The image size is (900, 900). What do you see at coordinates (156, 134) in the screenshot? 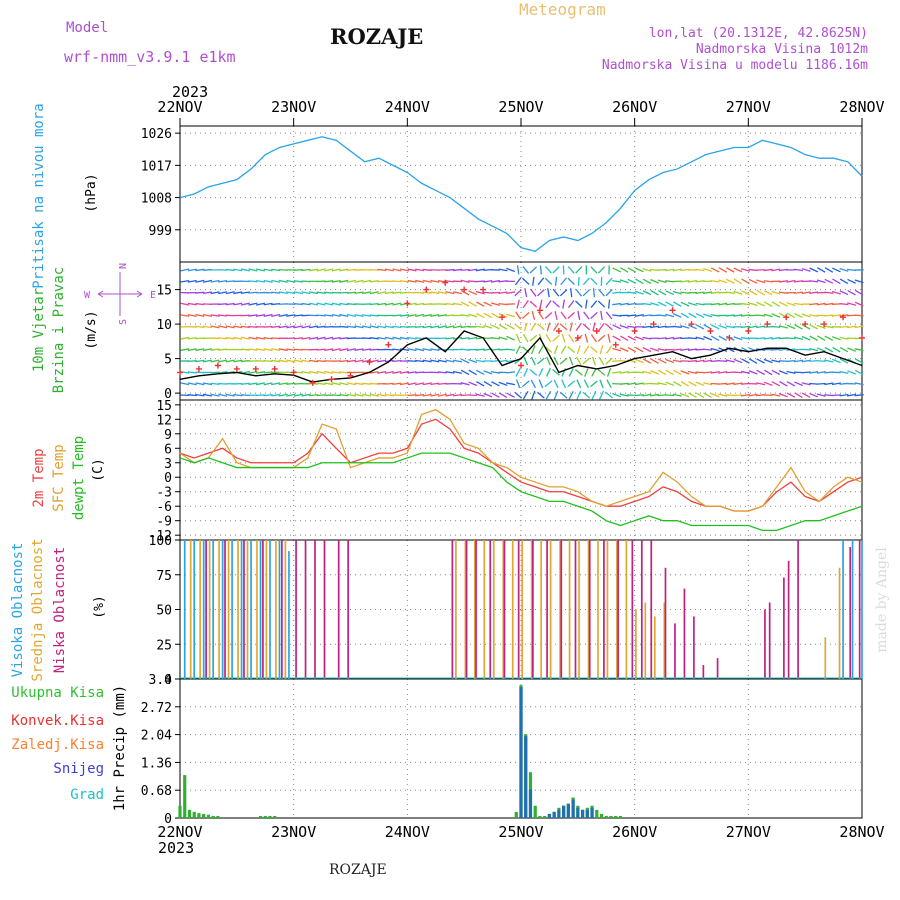
I see `y-tick-label: 1026` at bounding box center [156, 134].